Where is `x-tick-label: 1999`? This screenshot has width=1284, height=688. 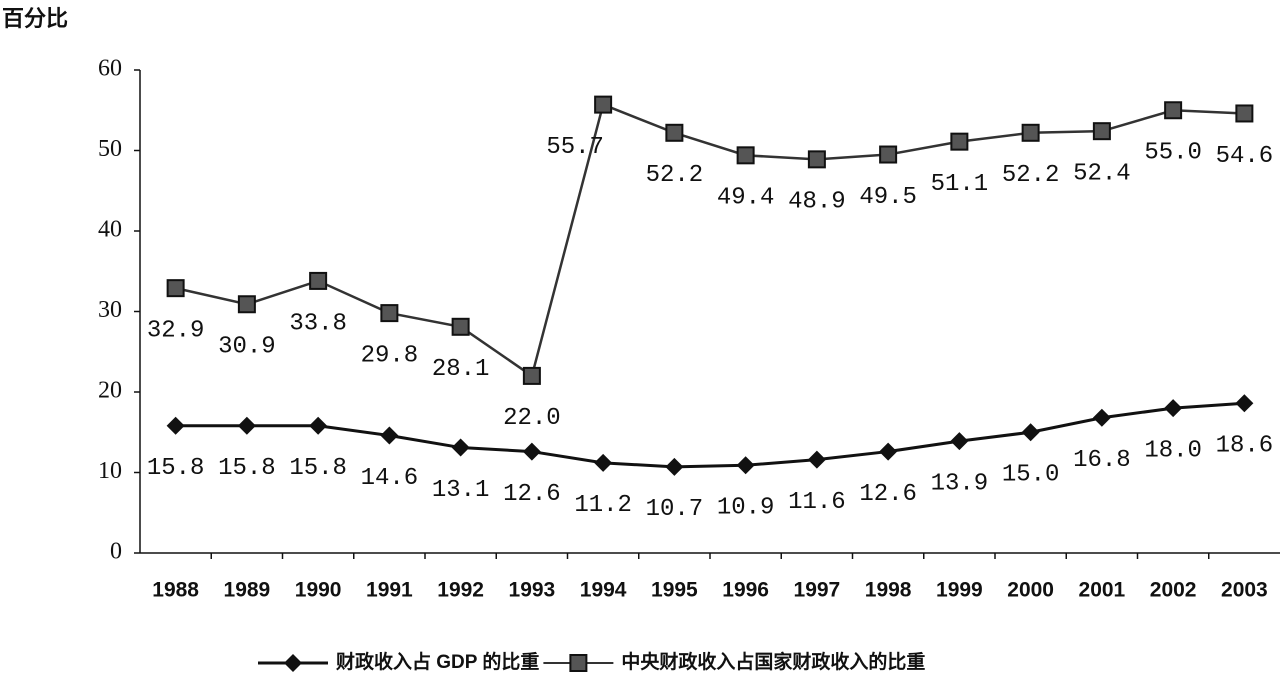
x-tick-label: 1999 is located at coordinates (959, 590).